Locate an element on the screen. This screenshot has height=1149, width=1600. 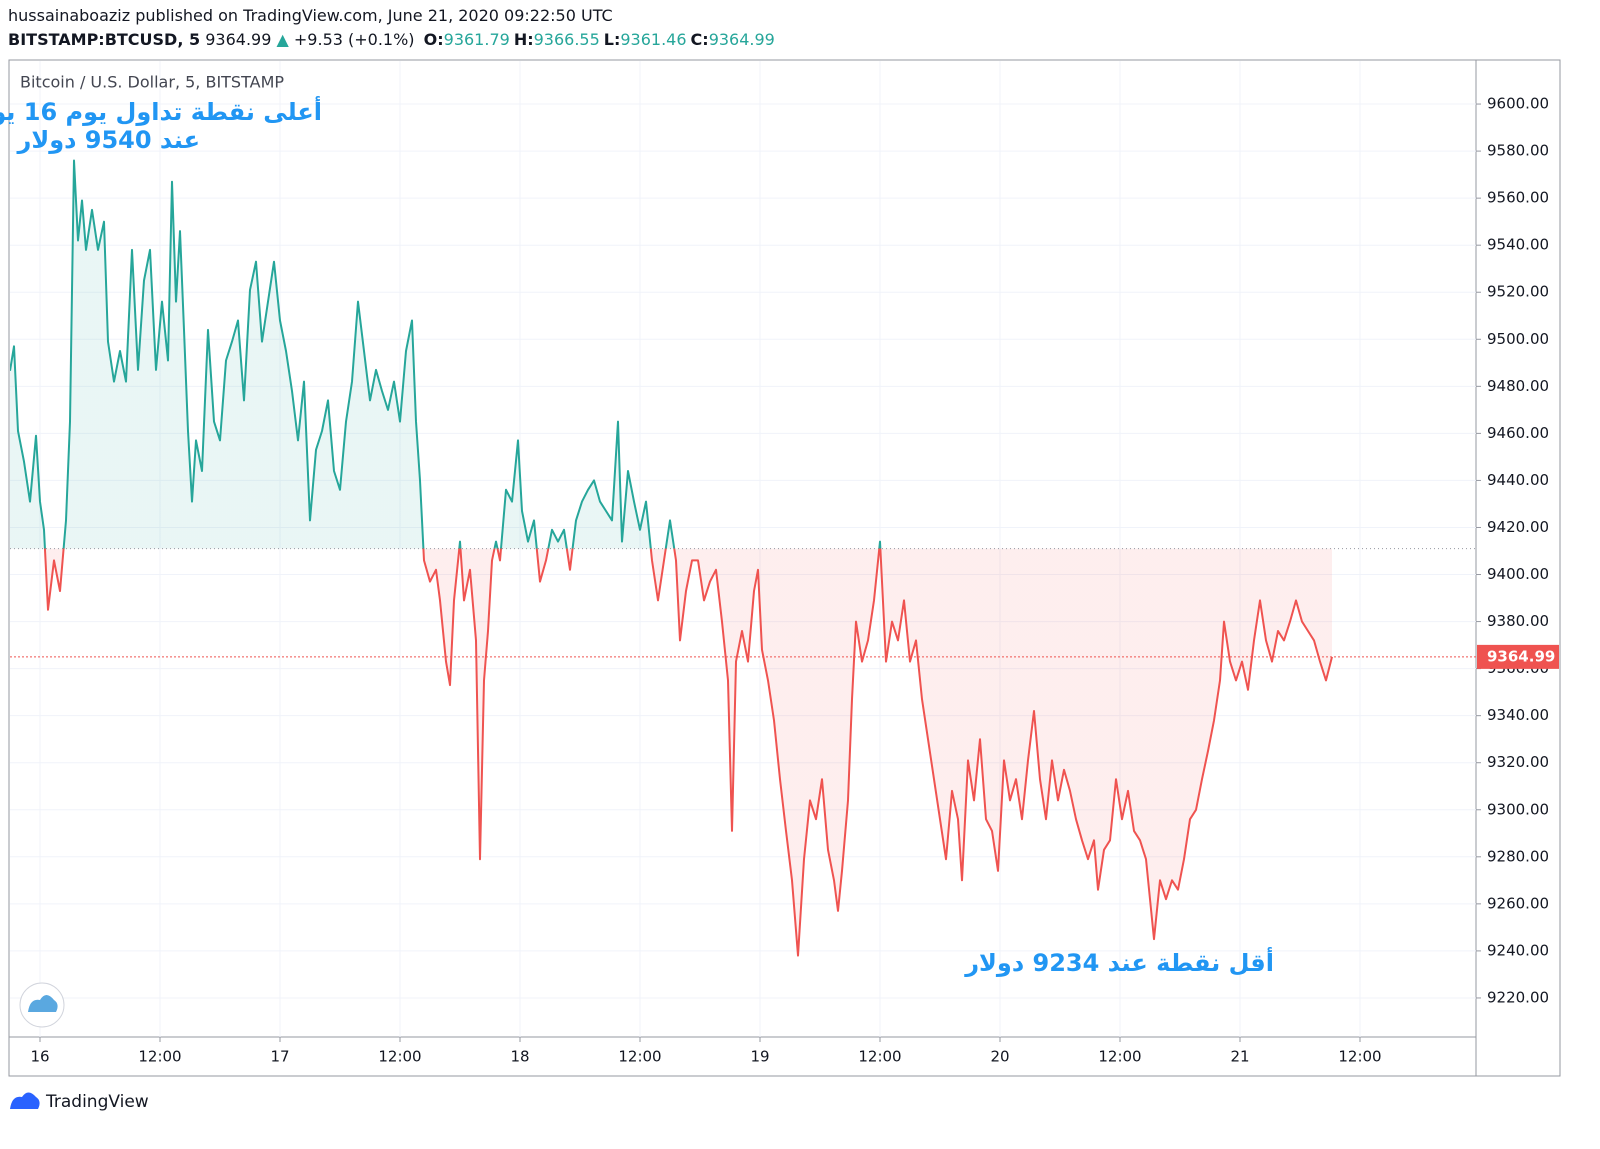
y-tick-label: 9340.00 is located at coordinates (1518, 715).